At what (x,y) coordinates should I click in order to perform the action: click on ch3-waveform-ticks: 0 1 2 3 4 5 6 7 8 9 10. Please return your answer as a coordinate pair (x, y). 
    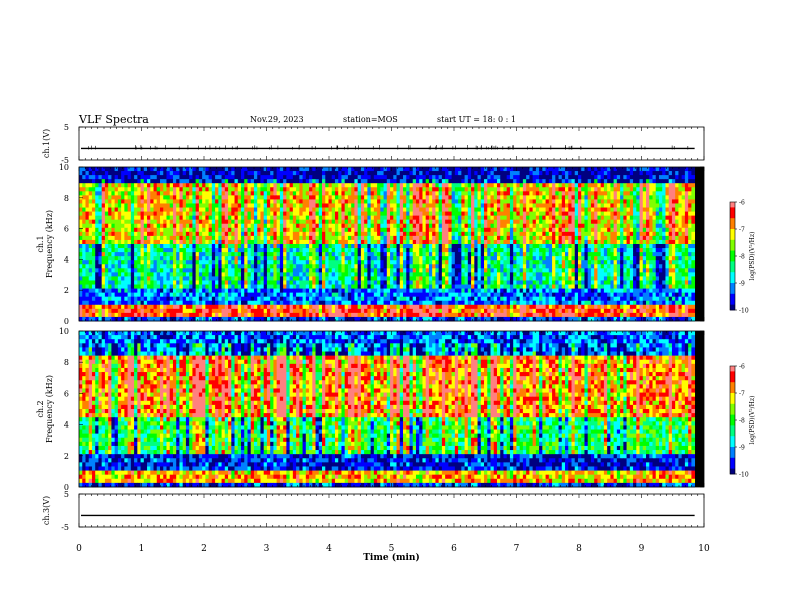
    Looking at the image, I should click on (393, 524).